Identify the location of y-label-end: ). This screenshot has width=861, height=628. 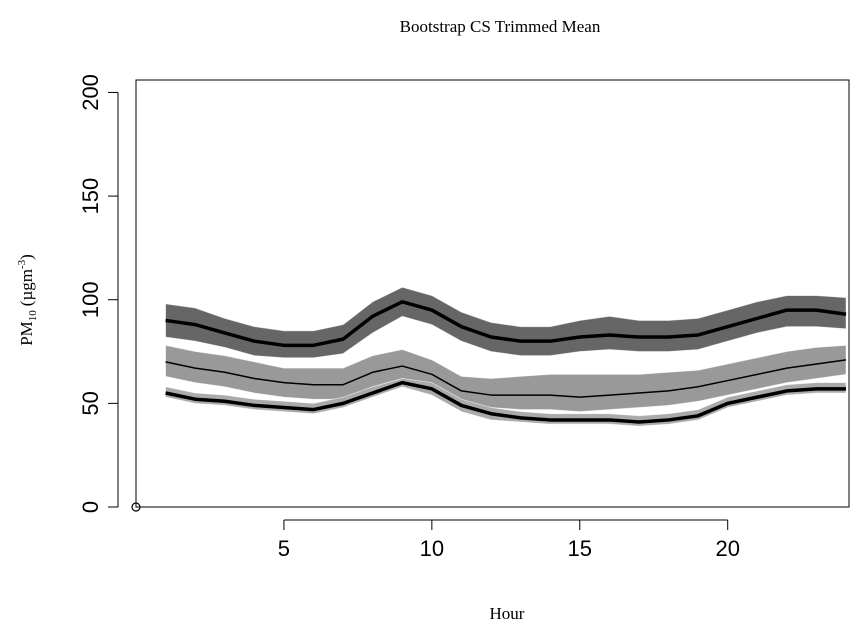
(26, 257).